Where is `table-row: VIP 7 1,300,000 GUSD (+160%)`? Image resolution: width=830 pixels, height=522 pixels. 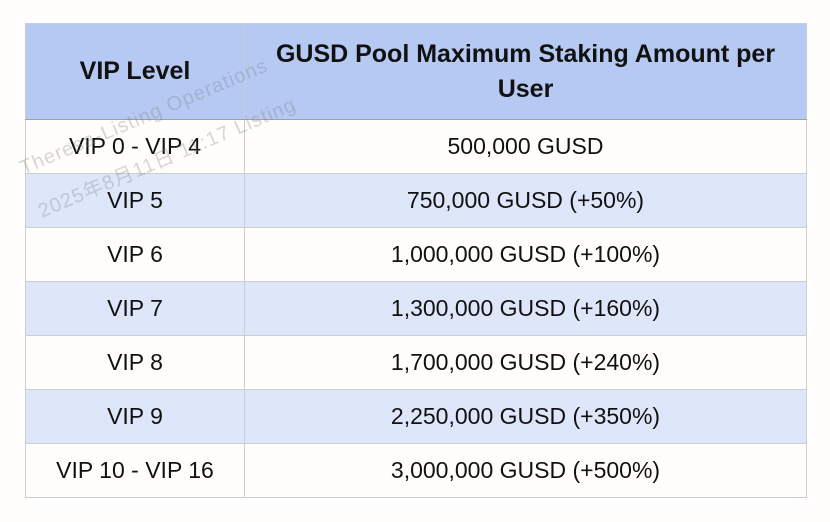
table-row: VIP 7 1,300,000 GUSD (+160%) is located at coordinates (416, 308).